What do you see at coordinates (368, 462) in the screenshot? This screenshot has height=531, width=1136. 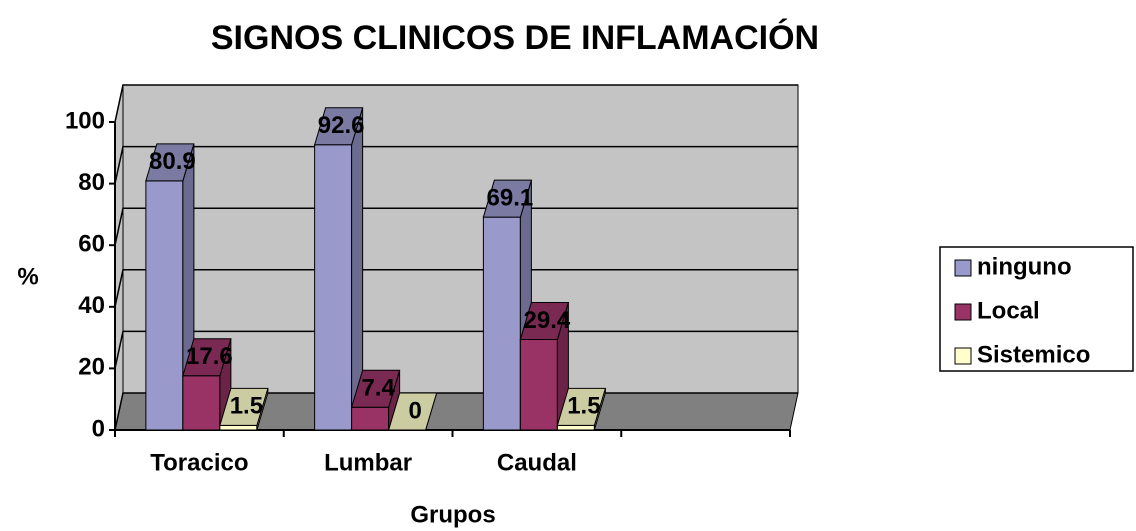 I see `x-tick-label: Lumbar` at bounding box center [368, 462].